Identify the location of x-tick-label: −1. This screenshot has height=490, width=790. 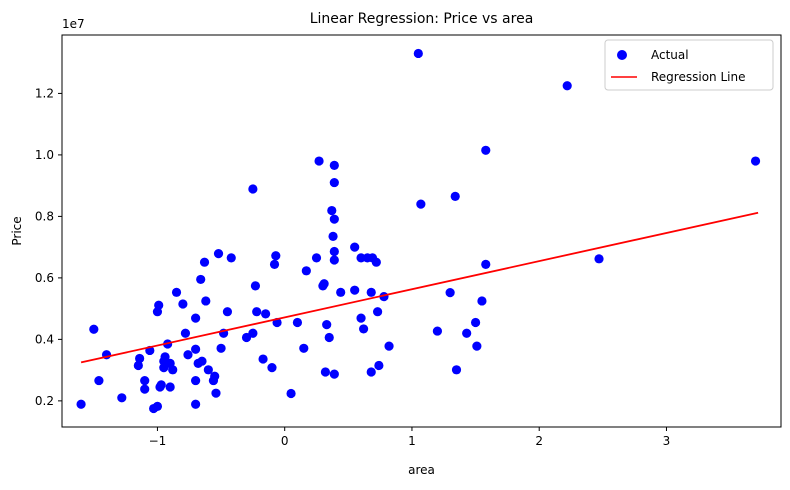
(158, 441).